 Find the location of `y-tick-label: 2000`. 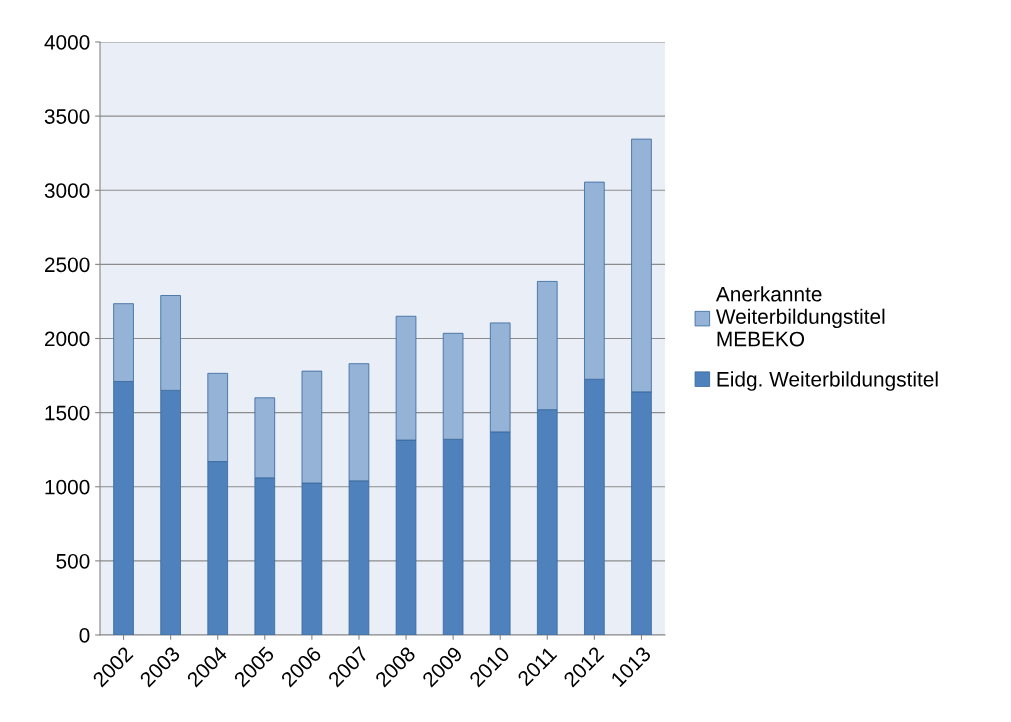

y-tick-label: 2000 is located at coordinates (67, 339).